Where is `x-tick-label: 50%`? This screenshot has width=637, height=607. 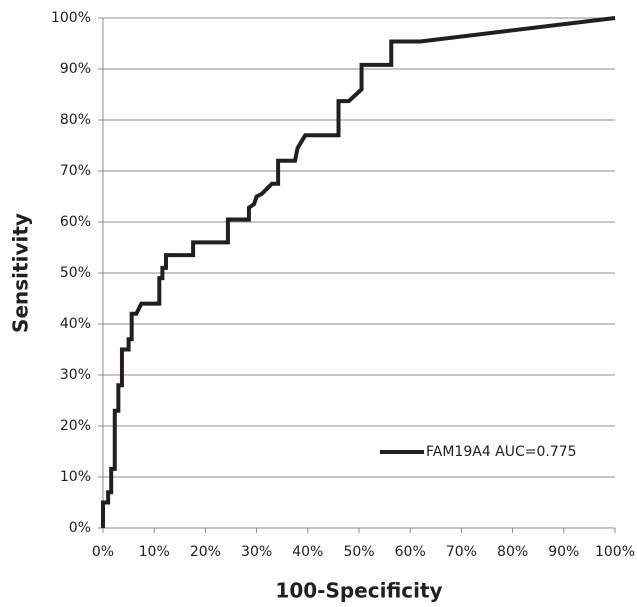
x-tick-label: 50% is located at coordinates (358, 552).